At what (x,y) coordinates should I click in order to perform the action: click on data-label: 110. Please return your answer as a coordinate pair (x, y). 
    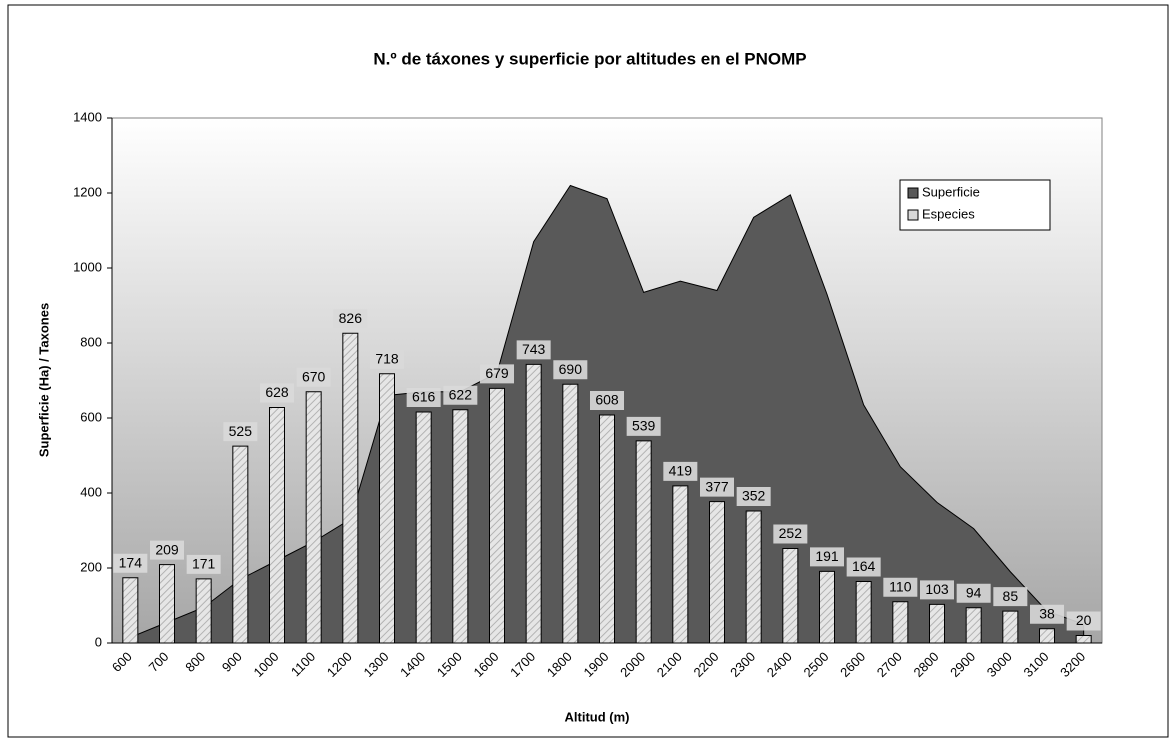
    Looking at the image, I should click on (900, 586).